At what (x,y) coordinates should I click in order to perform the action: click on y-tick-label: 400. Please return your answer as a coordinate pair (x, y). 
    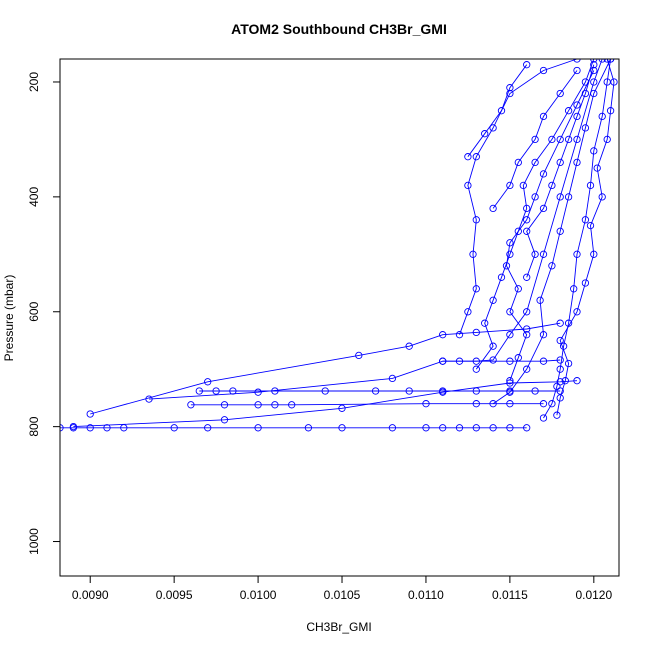
    Looking at the image, I should click on (34, 197).